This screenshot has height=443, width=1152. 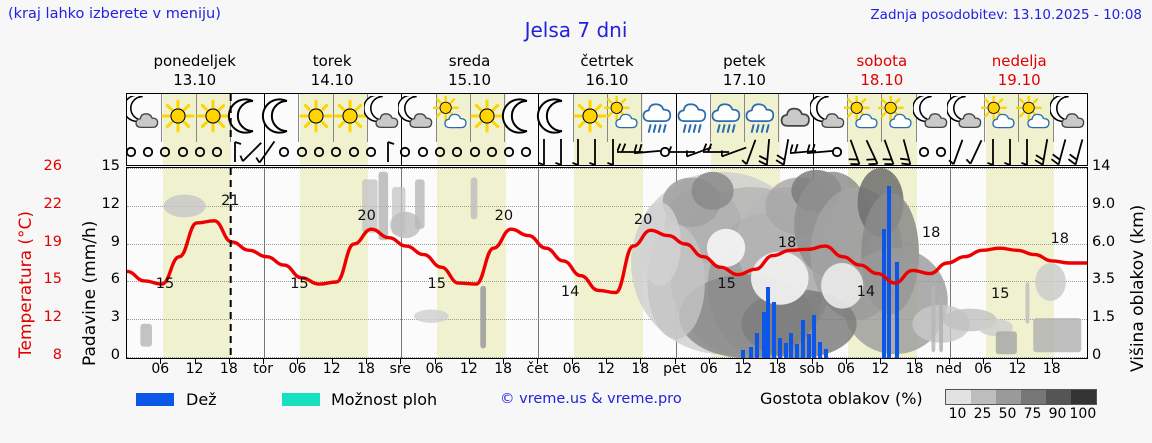 What do you see at coordinates (1101, 166) in the screenshot?
I see `cloud-height-tick-0: 14` at bounding box center [1101, 166].